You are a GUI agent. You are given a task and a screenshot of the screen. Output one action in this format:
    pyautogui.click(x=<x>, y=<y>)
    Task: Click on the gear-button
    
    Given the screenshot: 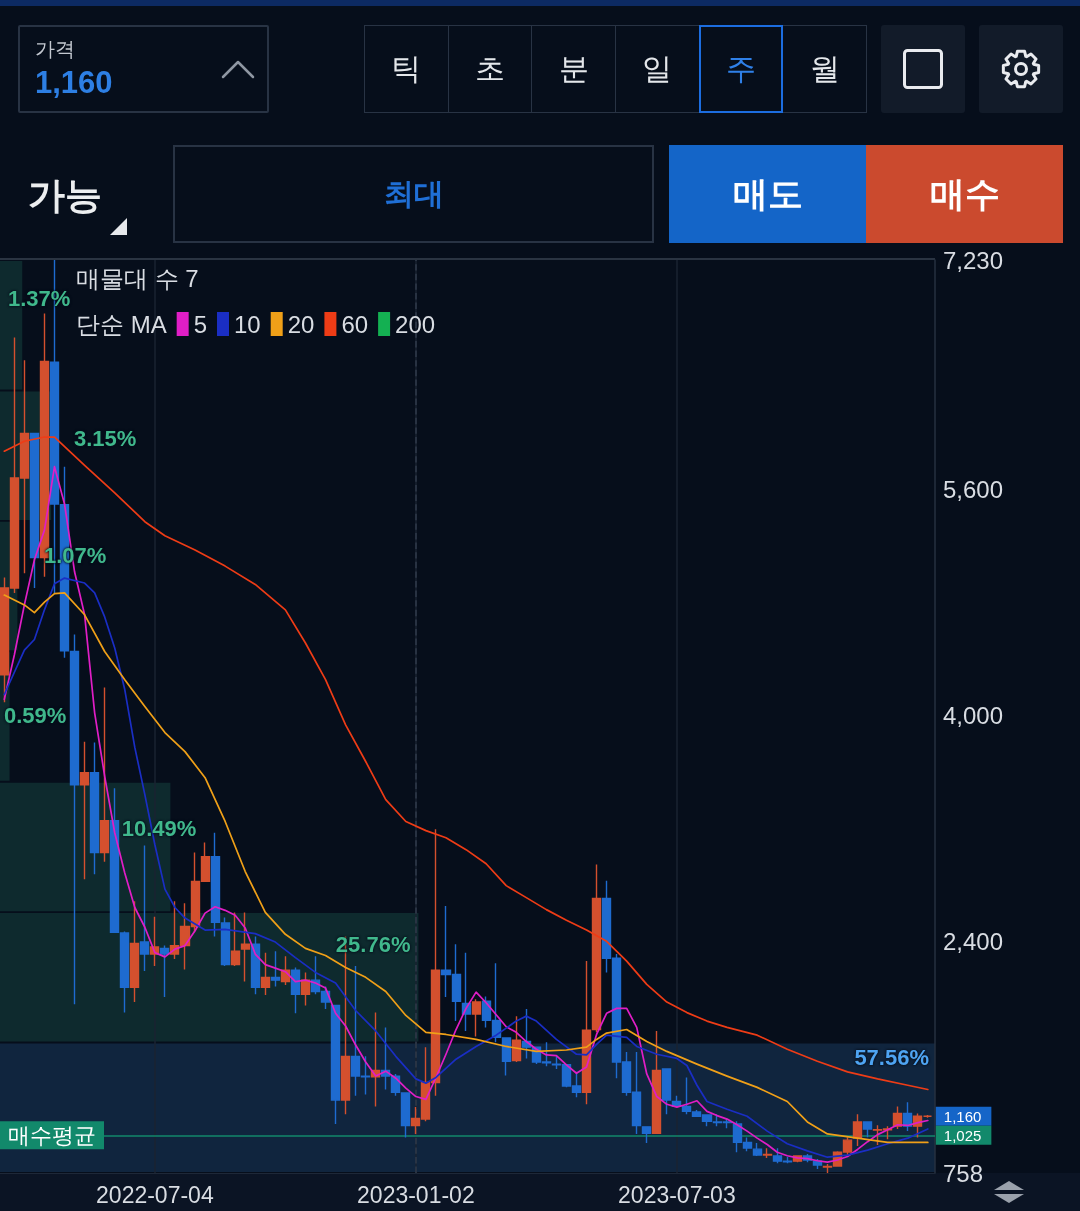 What is the action you would take?
    pyautogui.click(x=1021, y=69)
    